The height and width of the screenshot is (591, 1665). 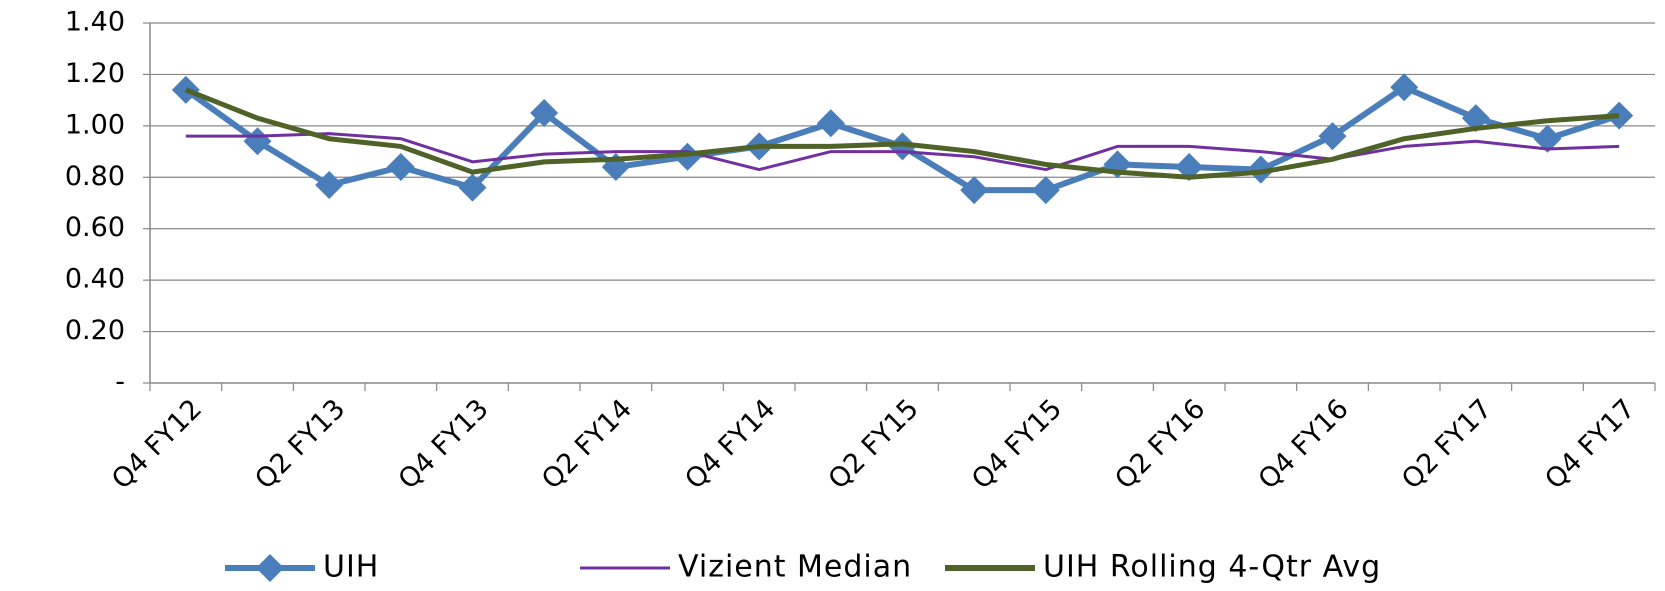 What do you see at coordinates (1160, 444) in the screenshot?
I see `x-tick-label: Q2 FY16` at bounding box center [1160, 444].